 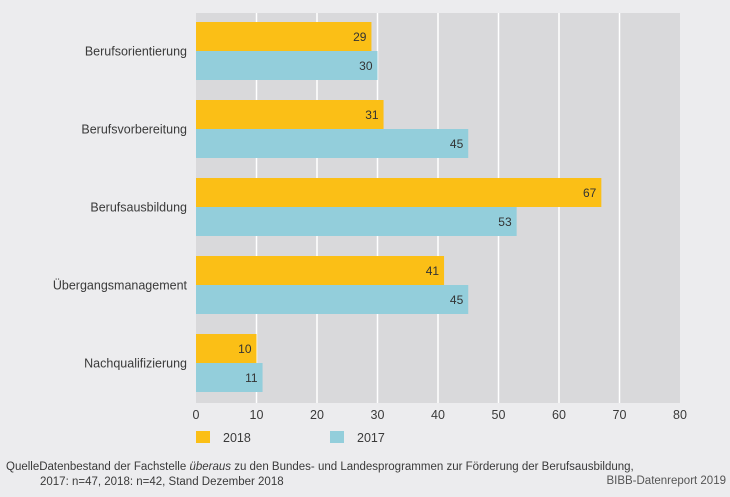 What do you see at coordinates (360, 37) in the screenshot?
I see `bar-value-label: 29` at bounding box center [360, 37].